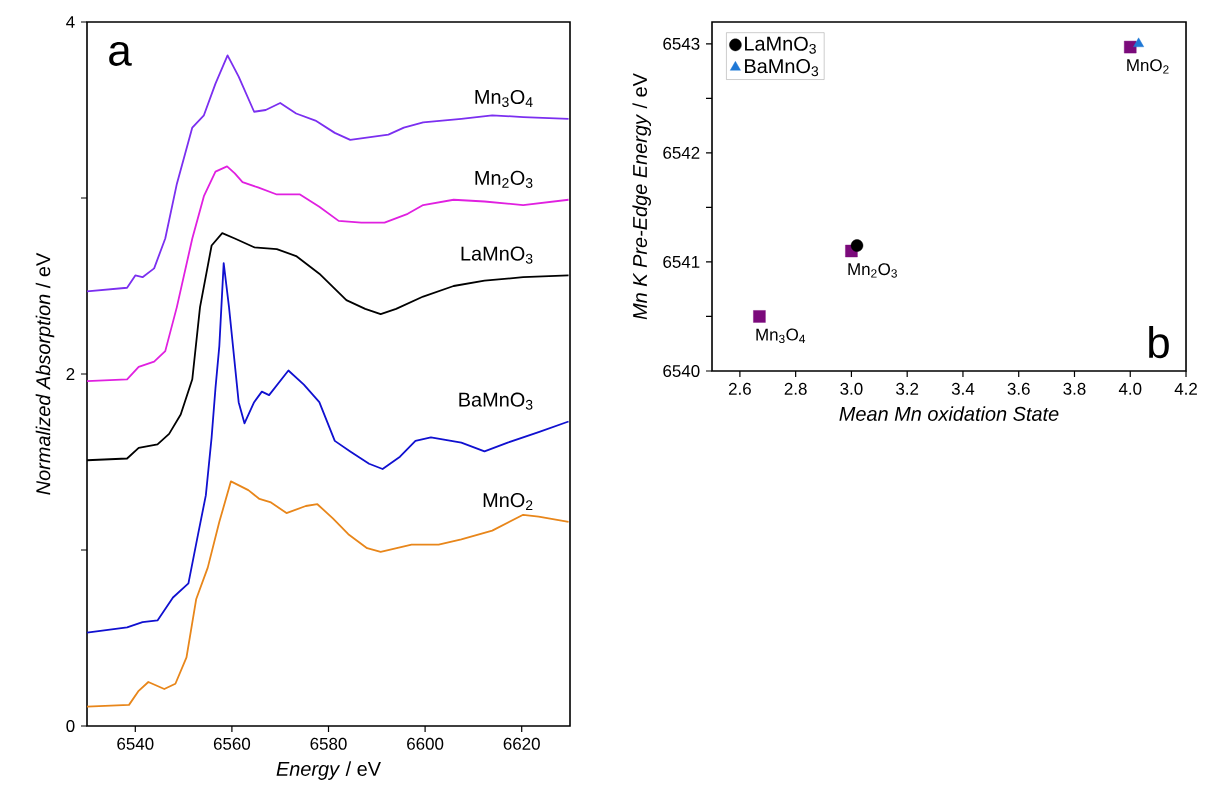  Describe the element at coordinates (1185, 388) in the screenshot. I see `x-tick-label: 4.2` at that location.